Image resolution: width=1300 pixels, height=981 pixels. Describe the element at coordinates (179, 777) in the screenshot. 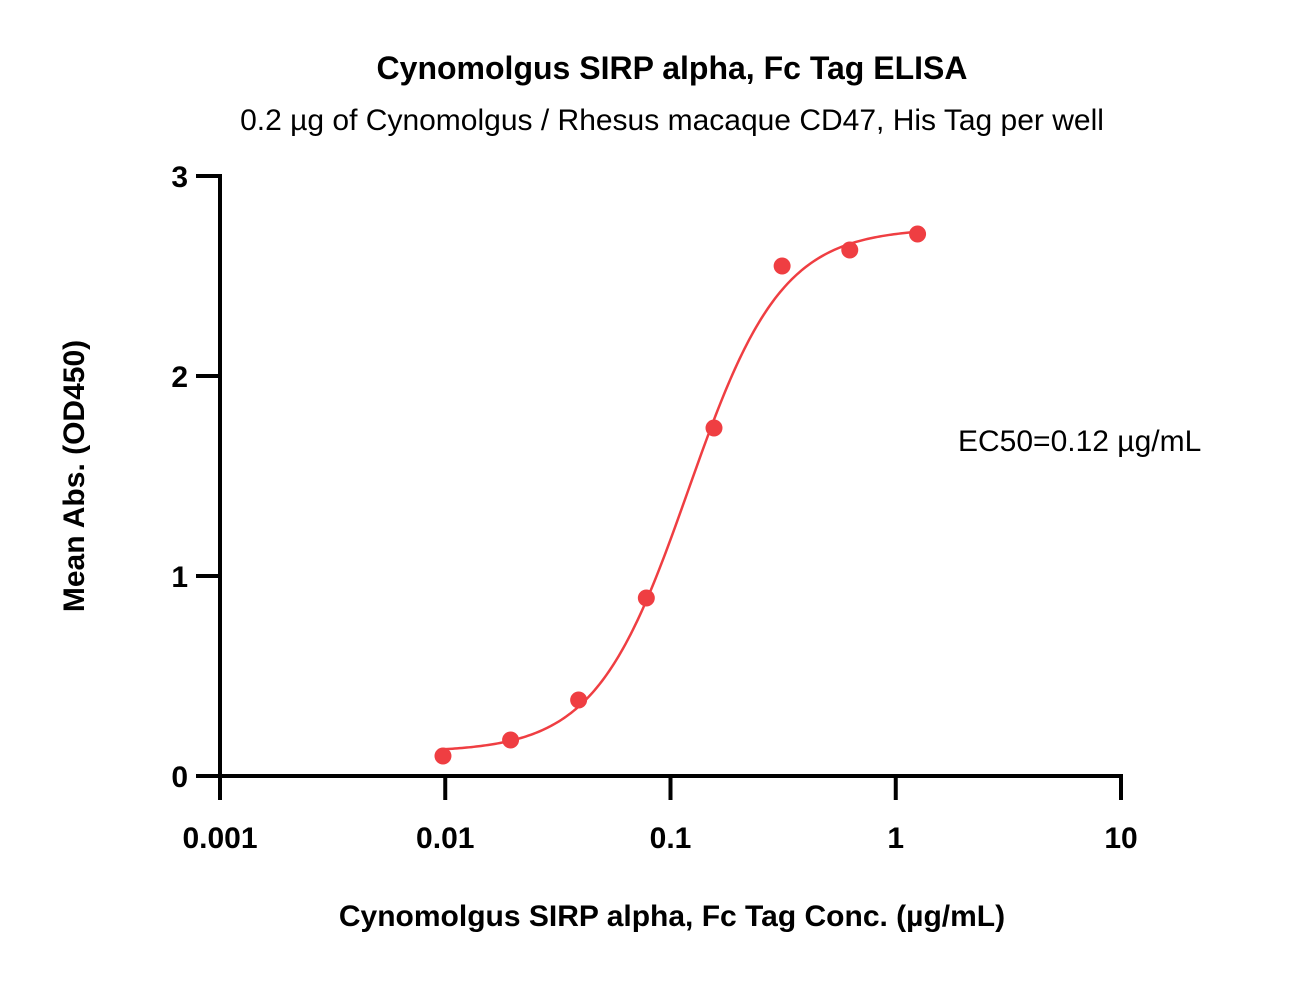

I see `y-tick-label: 0` at that location.